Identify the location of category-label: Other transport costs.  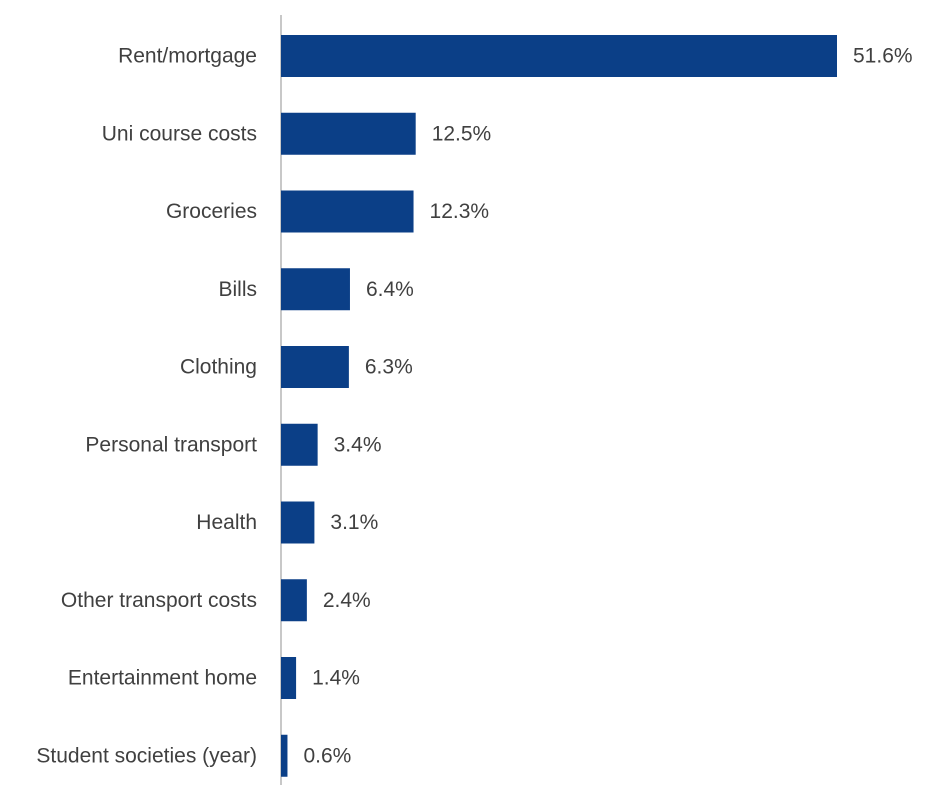
(159, 600).